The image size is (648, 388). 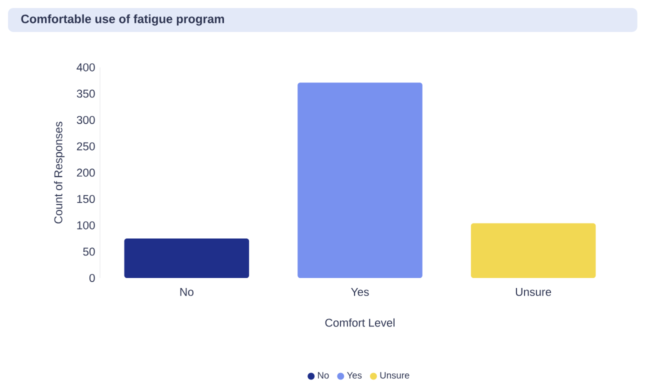 What do you see at coordinates (92, 278) in the screenshot?
I see `y-tick-label: 0` at bounding box center [92, 278].